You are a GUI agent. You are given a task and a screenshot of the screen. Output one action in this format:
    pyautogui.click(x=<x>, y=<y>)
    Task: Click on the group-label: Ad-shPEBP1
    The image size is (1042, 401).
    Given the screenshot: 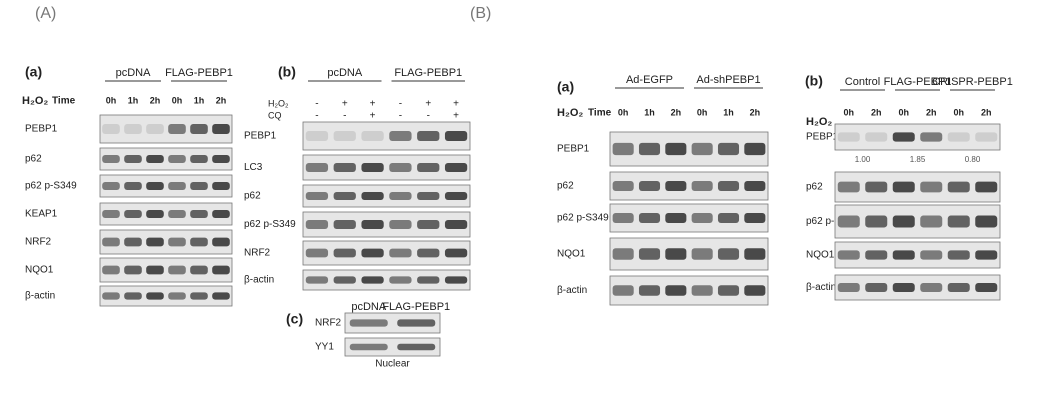 What is the action you would take?
    pyautogui.click(x=728, y=80)
    